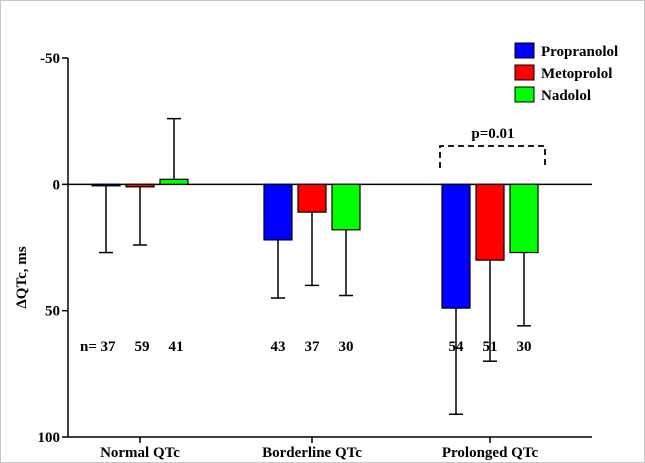  What do you see at coordinates (457, 347) in the screenshot?
I see `n-value-label: 54` at bounding box center [457, 347].